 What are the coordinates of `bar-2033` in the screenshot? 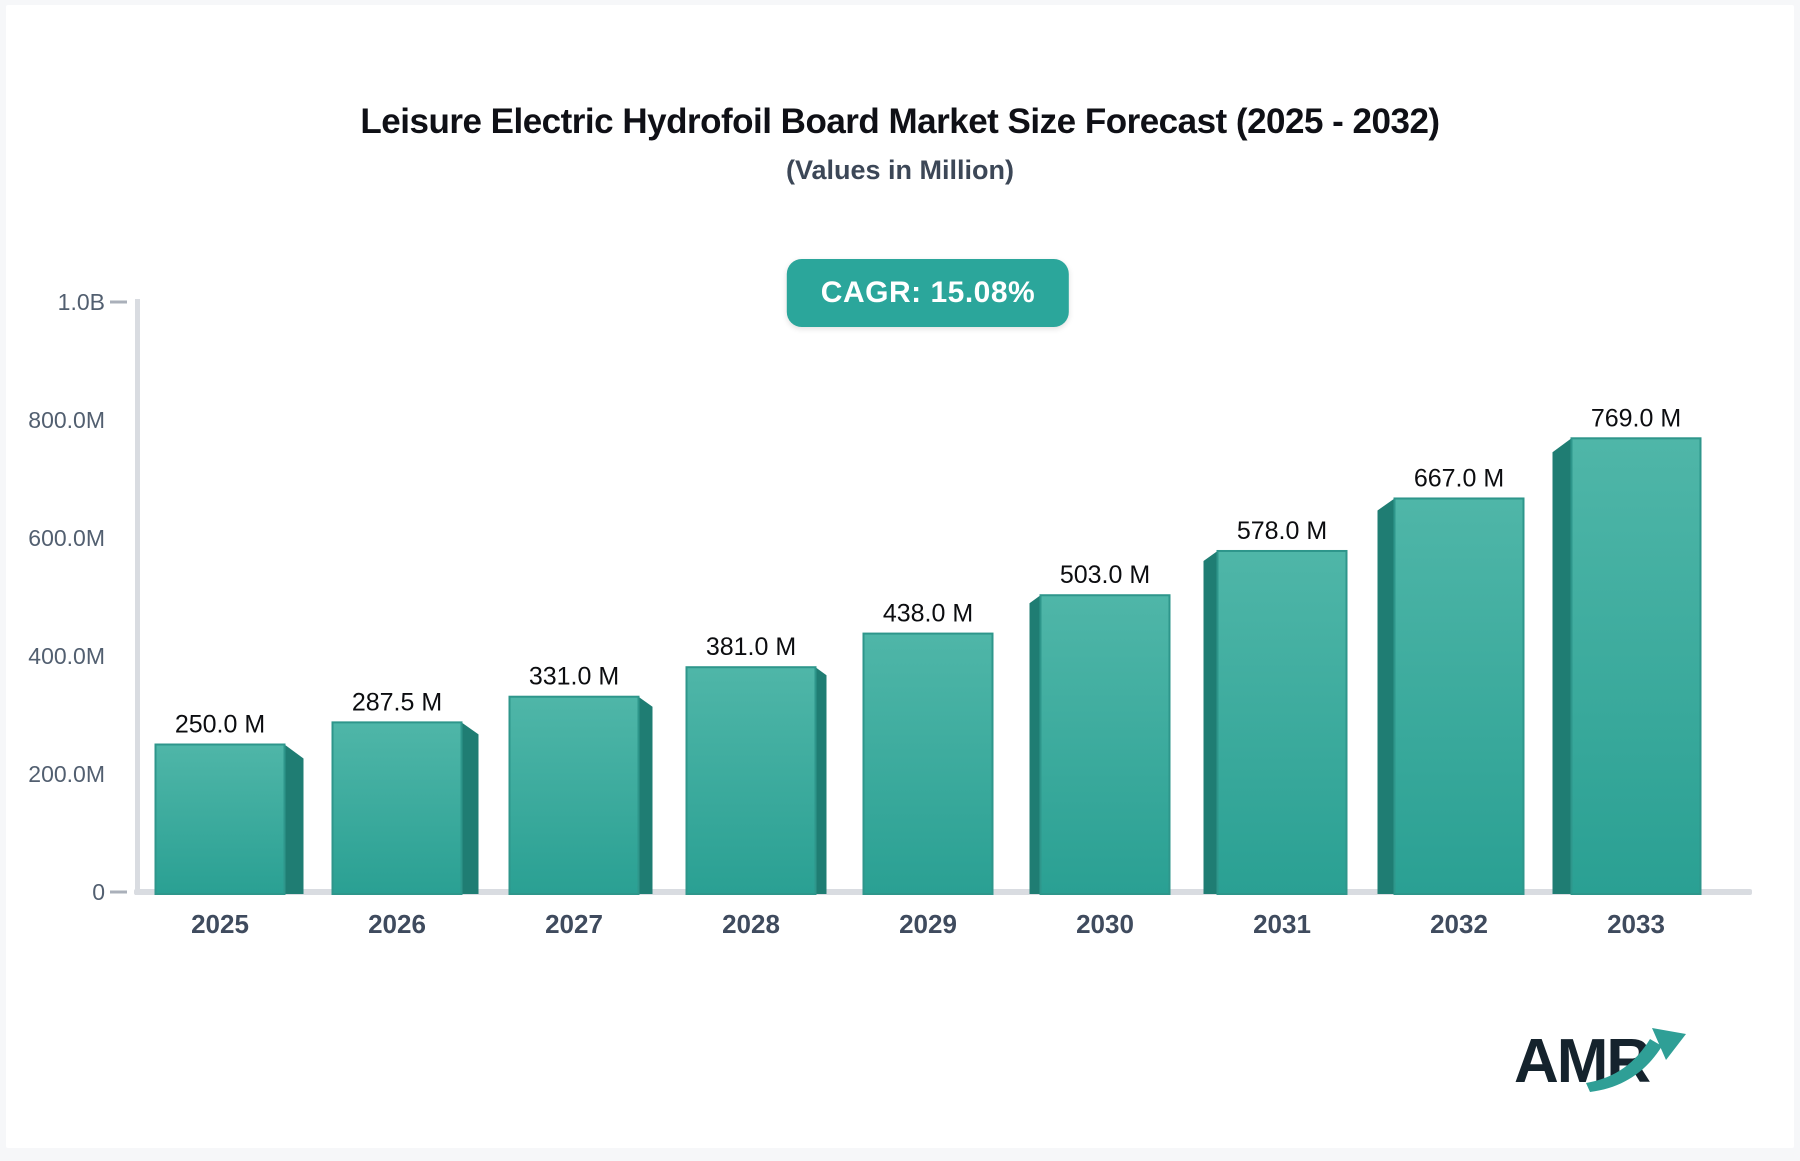 It's located at (1636, 666).